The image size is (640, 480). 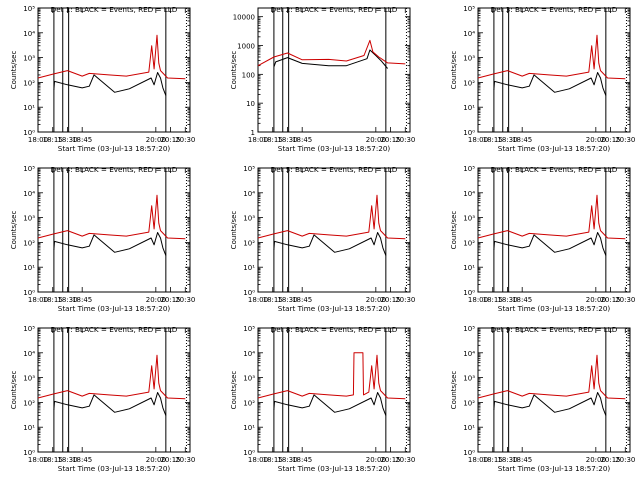 What do you see at coordinates (554, 9) in the screenshot?
I see `panel-title: Det 3: BLACK = Events, RED = LLD` at bounding box center [554, 9].